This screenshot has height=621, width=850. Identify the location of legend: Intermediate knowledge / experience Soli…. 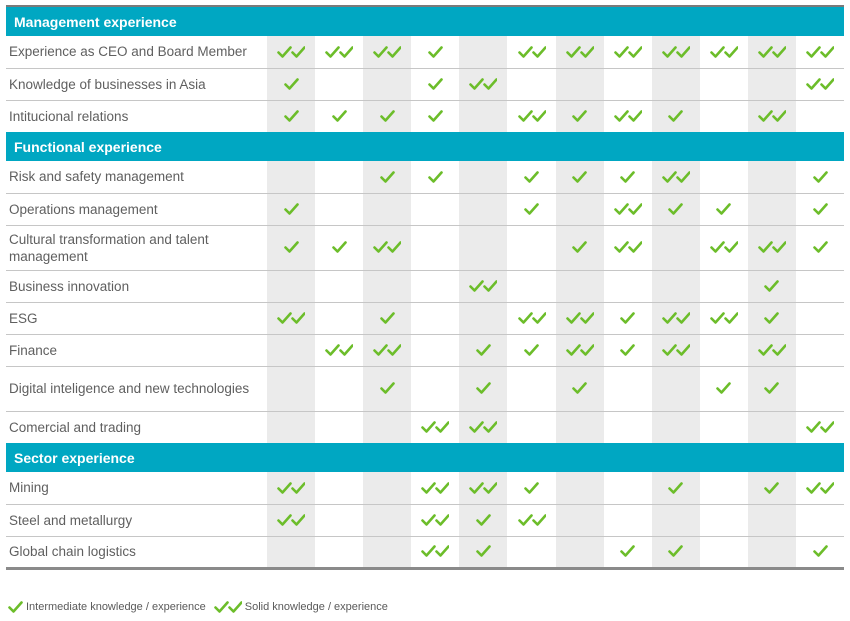
(202, 607).